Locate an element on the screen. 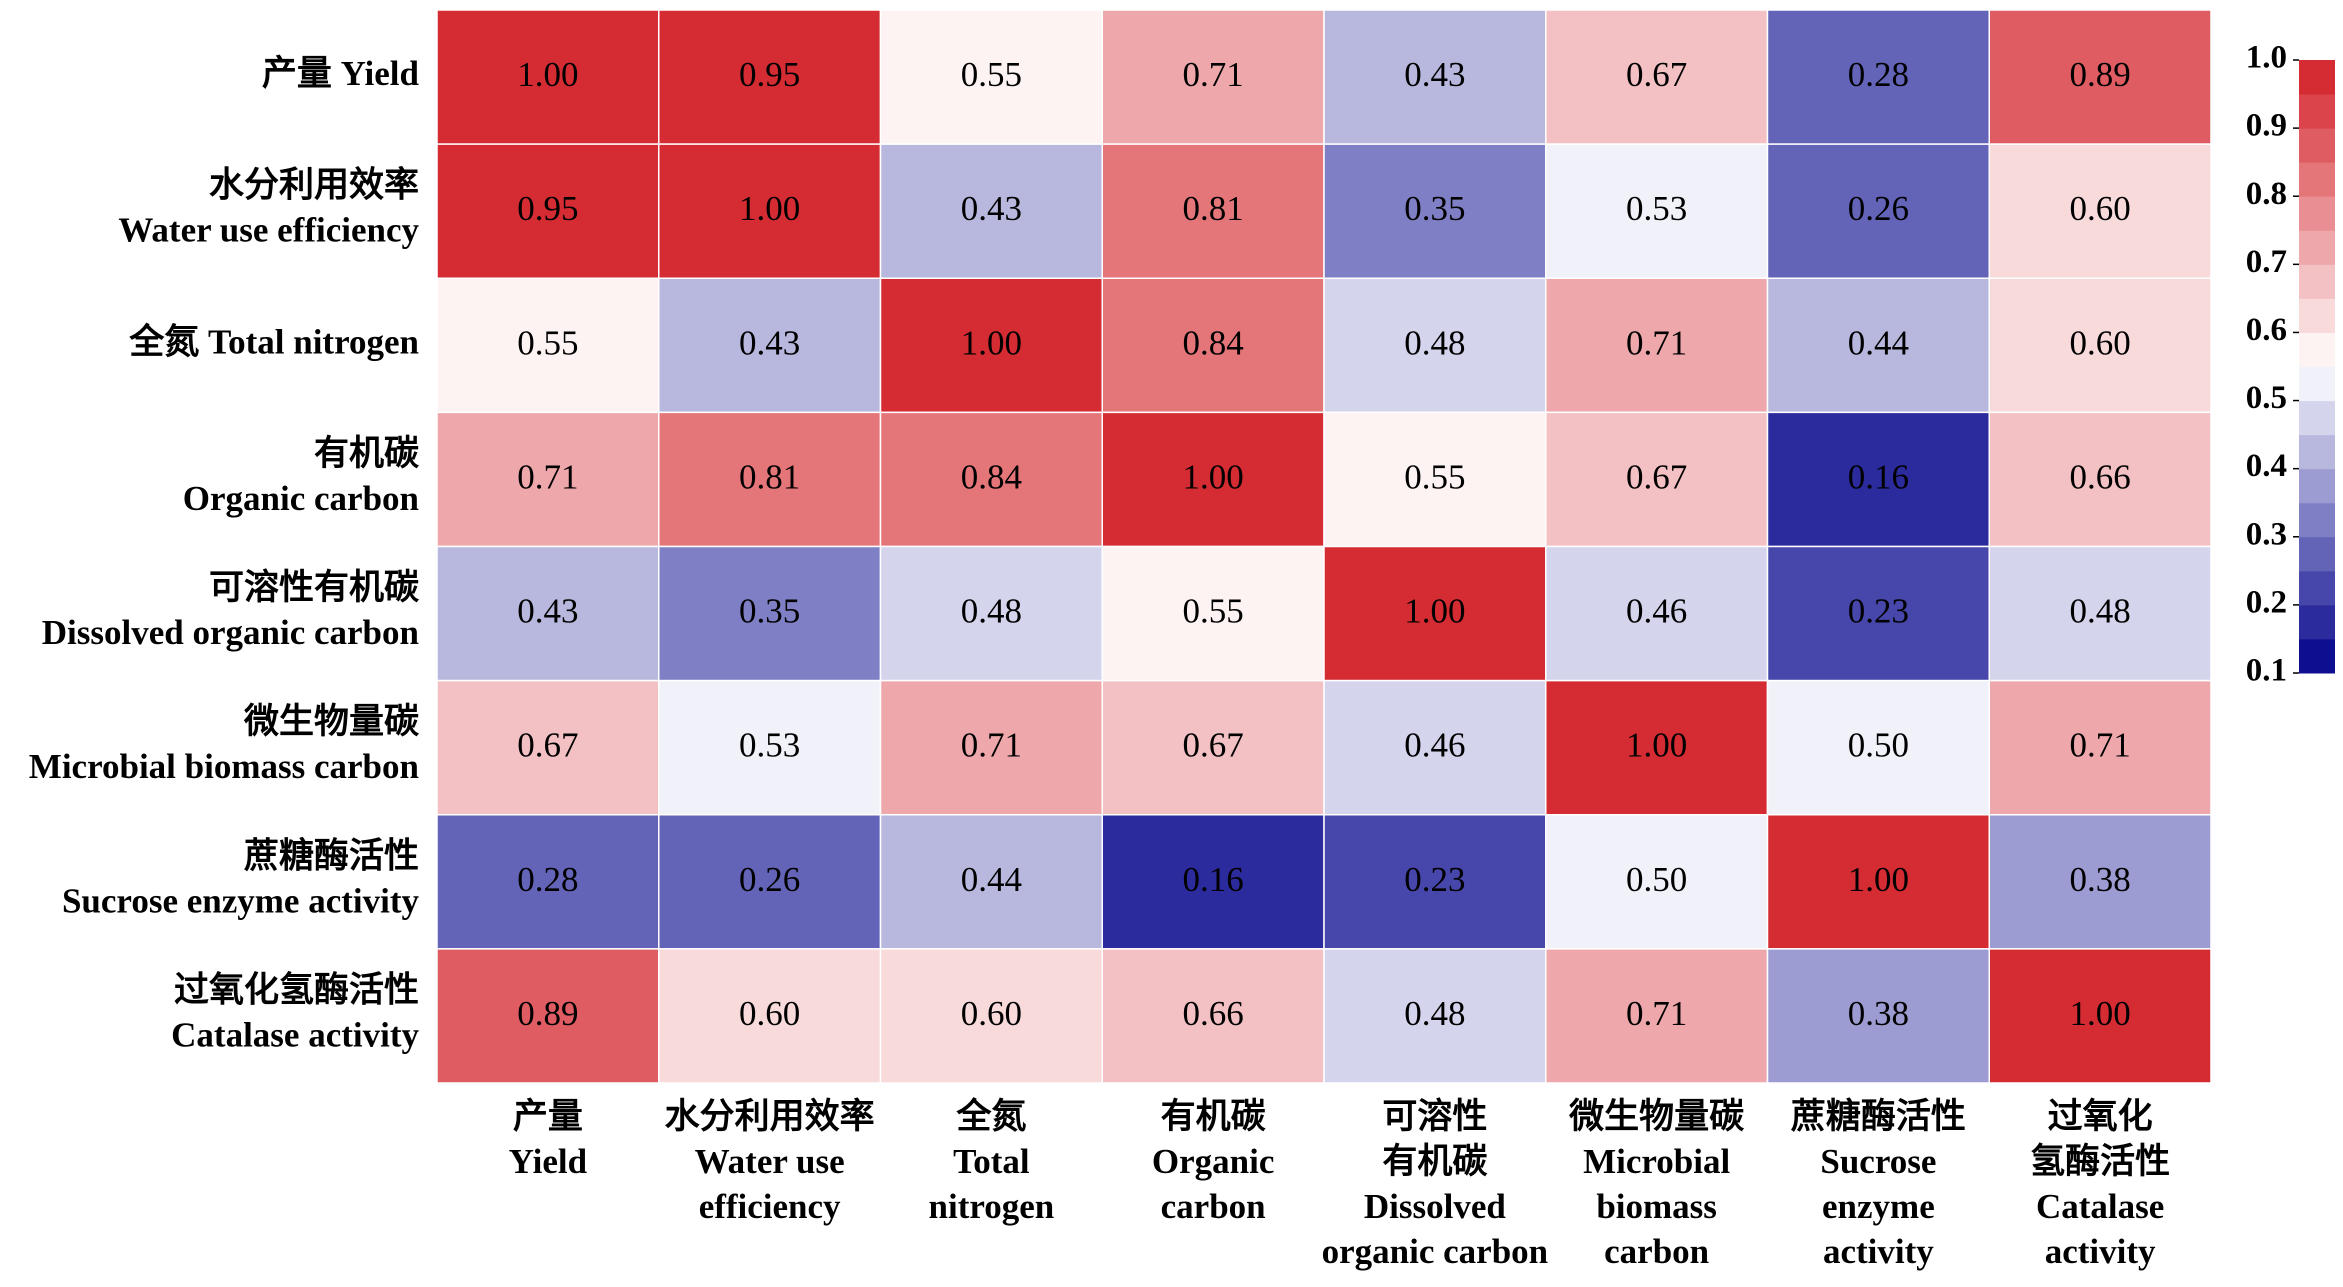 This screenshot has width=2343, height=1287. col-label: Microbial is located at coordinates (1656, 1161).